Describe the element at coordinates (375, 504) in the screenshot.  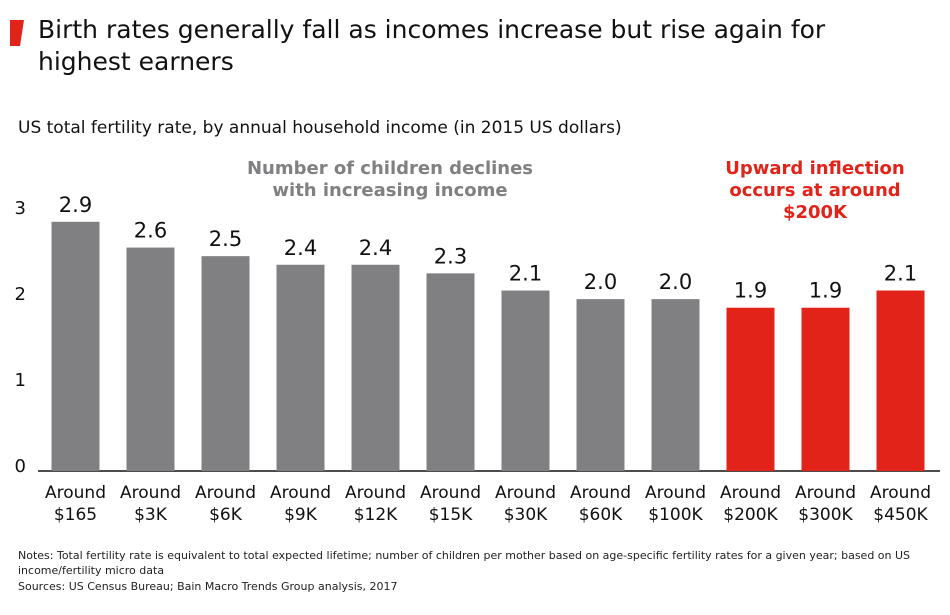
I see `x-tick-label: Around $12K` at that location.